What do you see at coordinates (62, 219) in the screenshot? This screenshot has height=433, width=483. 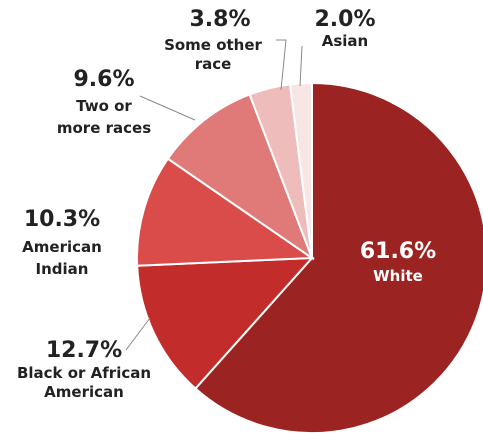 I see `label-american-indian-pct: 10.3%` at bounding box center [62, 219].